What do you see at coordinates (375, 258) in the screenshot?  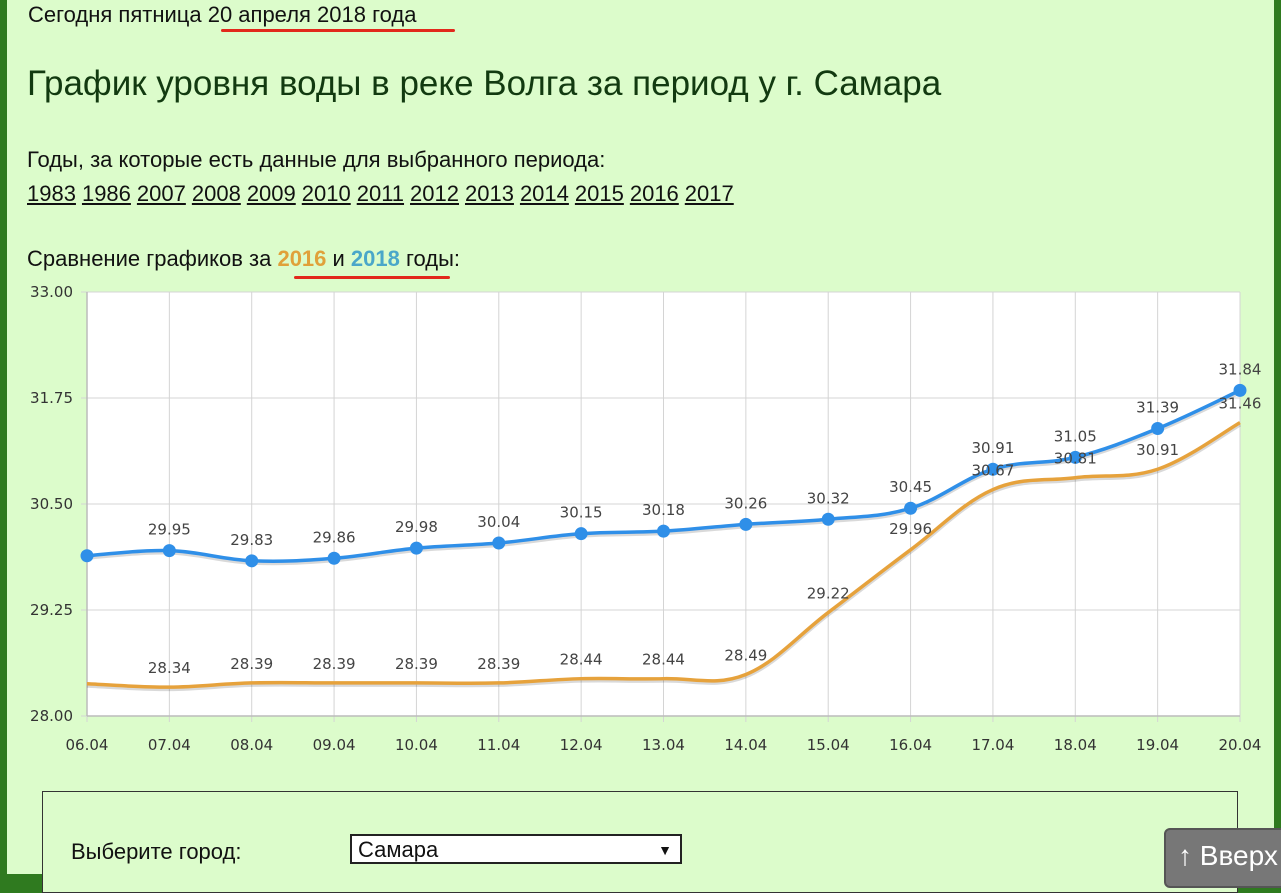 I see `compare-year-2018: 2018` at bounding box center [375, 258].